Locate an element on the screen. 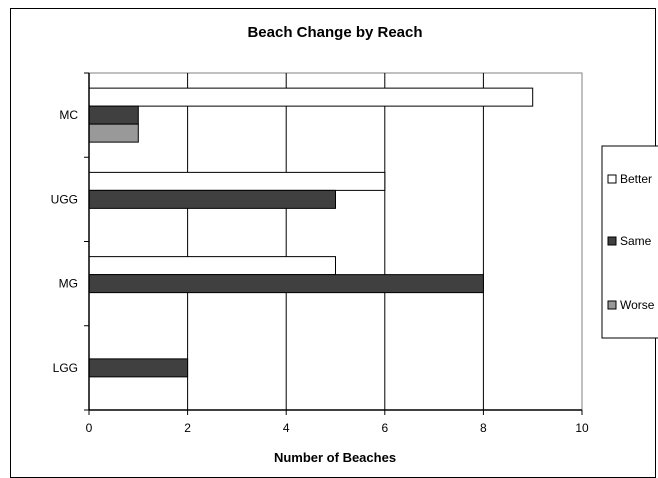  bar-lgg-same is located at coordinates (138, 368).